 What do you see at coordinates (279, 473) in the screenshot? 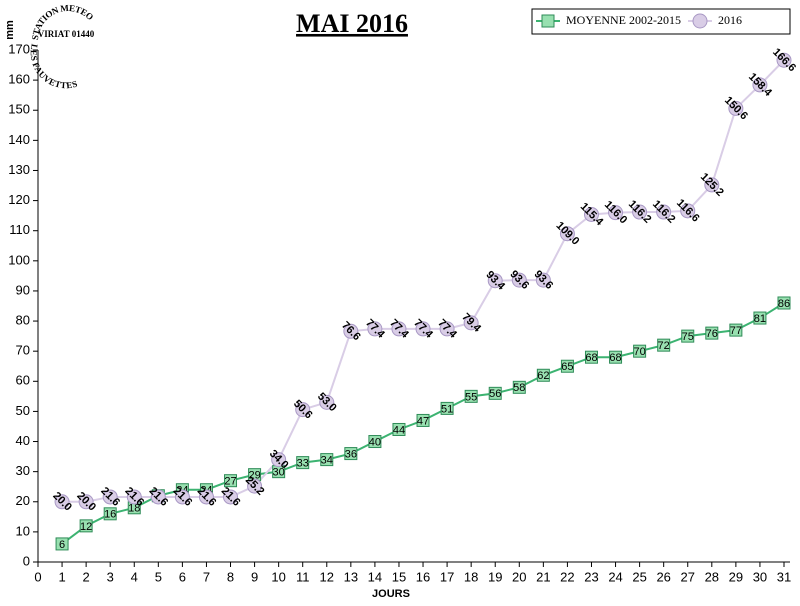
I see `data-label: 30` at bounding box center [279, 473].